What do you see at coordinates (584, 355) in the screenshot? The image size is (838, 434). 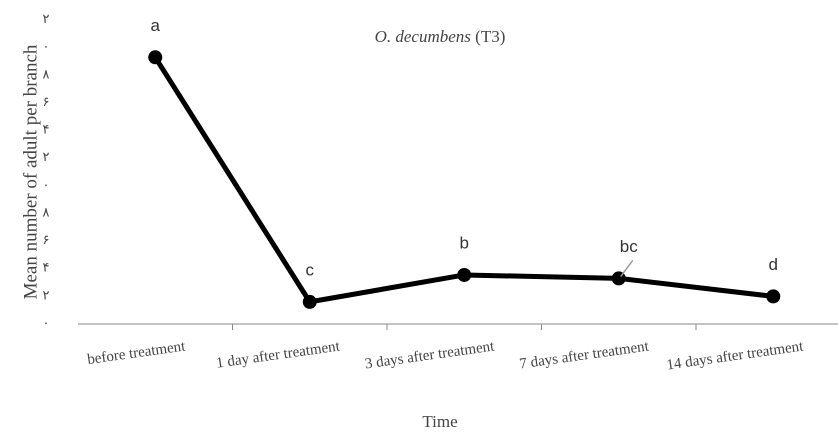 I see `x-tick-label: 7 days after treatment` at bounding box center [584, 355].